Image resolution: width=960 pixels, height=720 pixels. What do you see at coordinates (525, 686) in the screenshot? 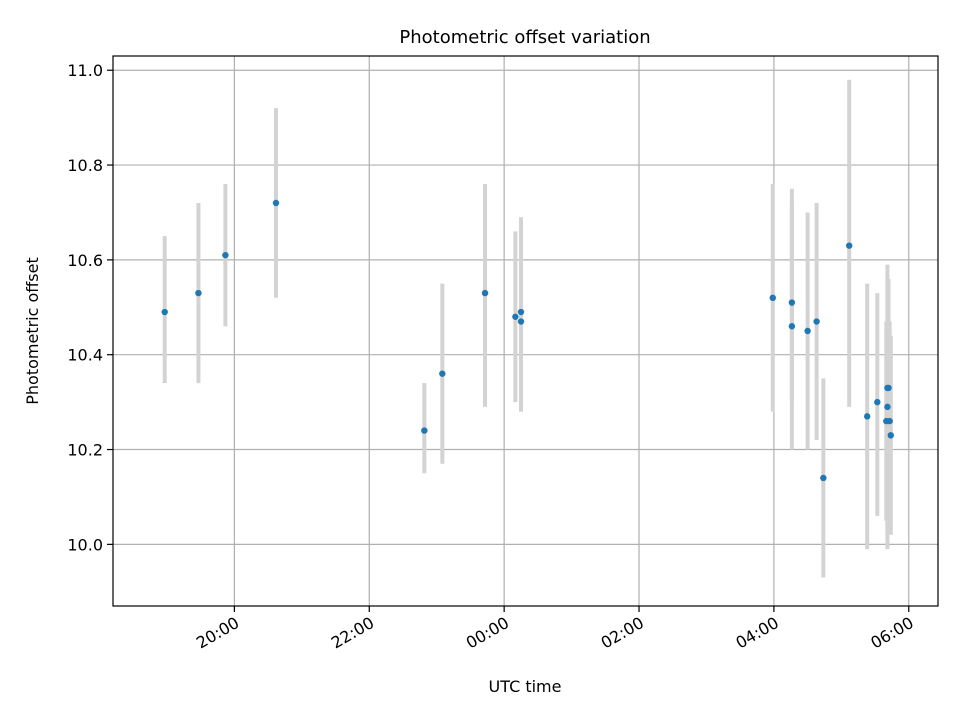
I see `x-axis-label: UTC time` at bounding box center [525, 686].